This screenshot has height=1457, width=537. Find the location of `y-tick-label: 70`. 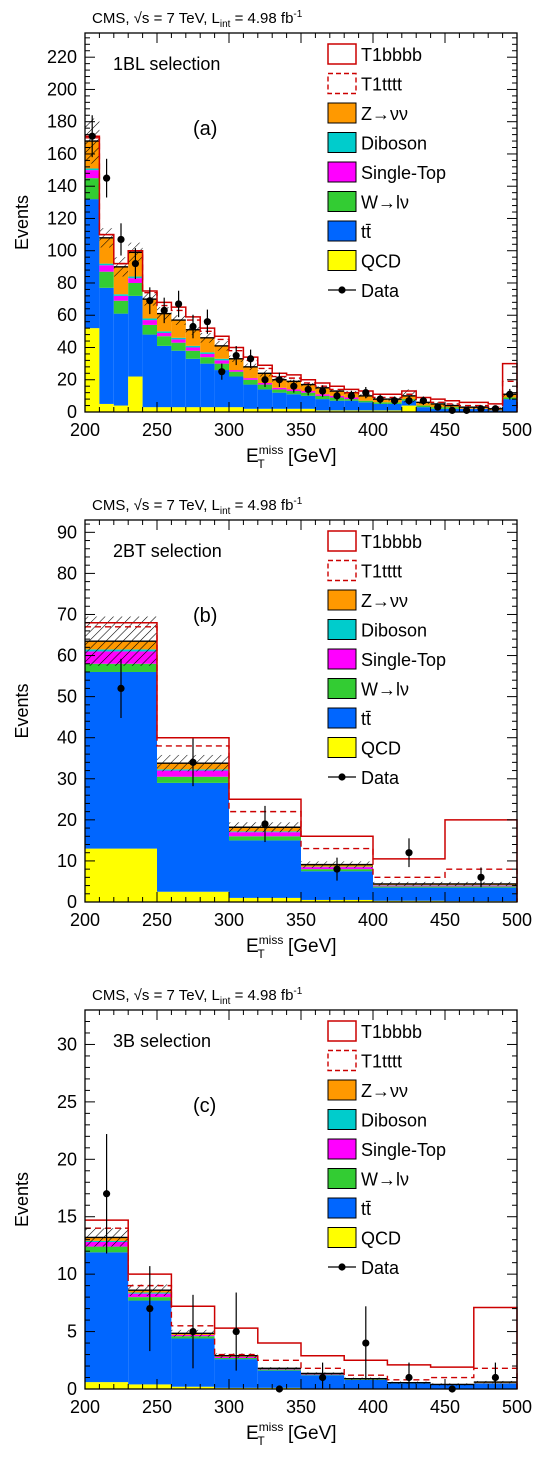

y-tick-label: 70 is located at coordinates (67, 614).